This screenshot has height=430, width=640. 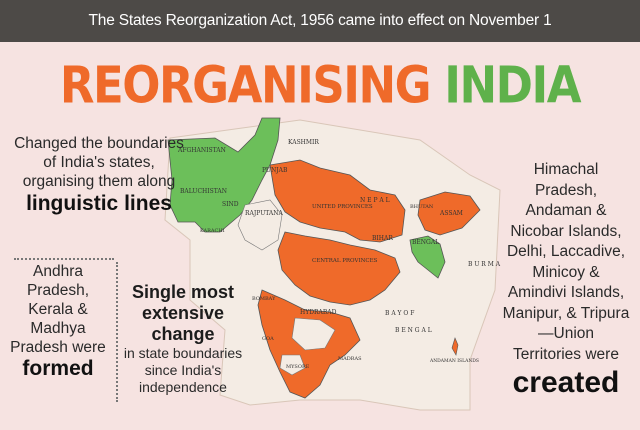 What do you see at coordinates (350, 359) in the screenshot?
I see `label-madras: MADRAS` at bounding box center [350, 359].